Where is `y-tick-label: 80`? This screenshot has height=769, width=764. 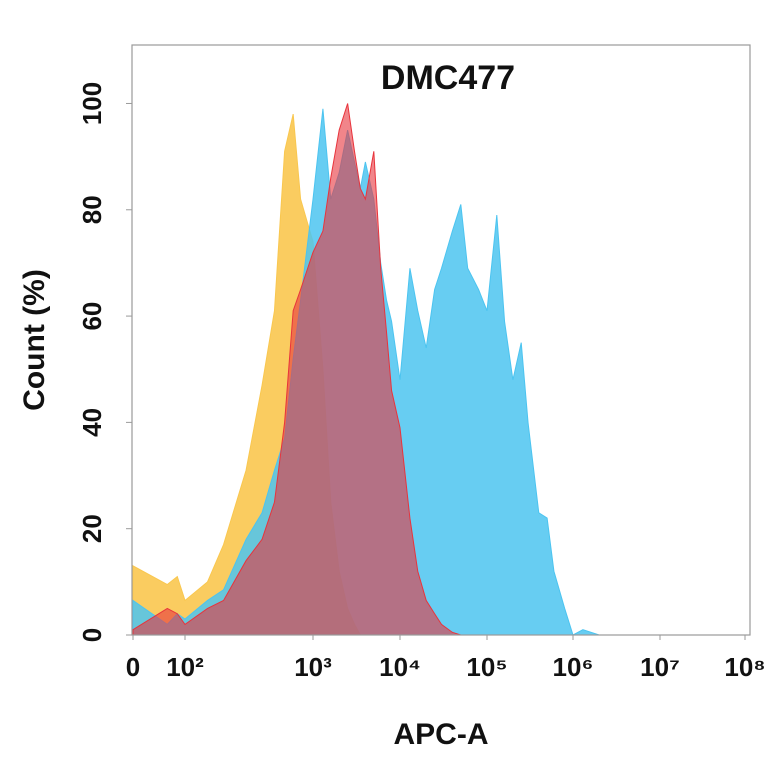
y-tick-label: 80 is located at coordinates (92, 209).